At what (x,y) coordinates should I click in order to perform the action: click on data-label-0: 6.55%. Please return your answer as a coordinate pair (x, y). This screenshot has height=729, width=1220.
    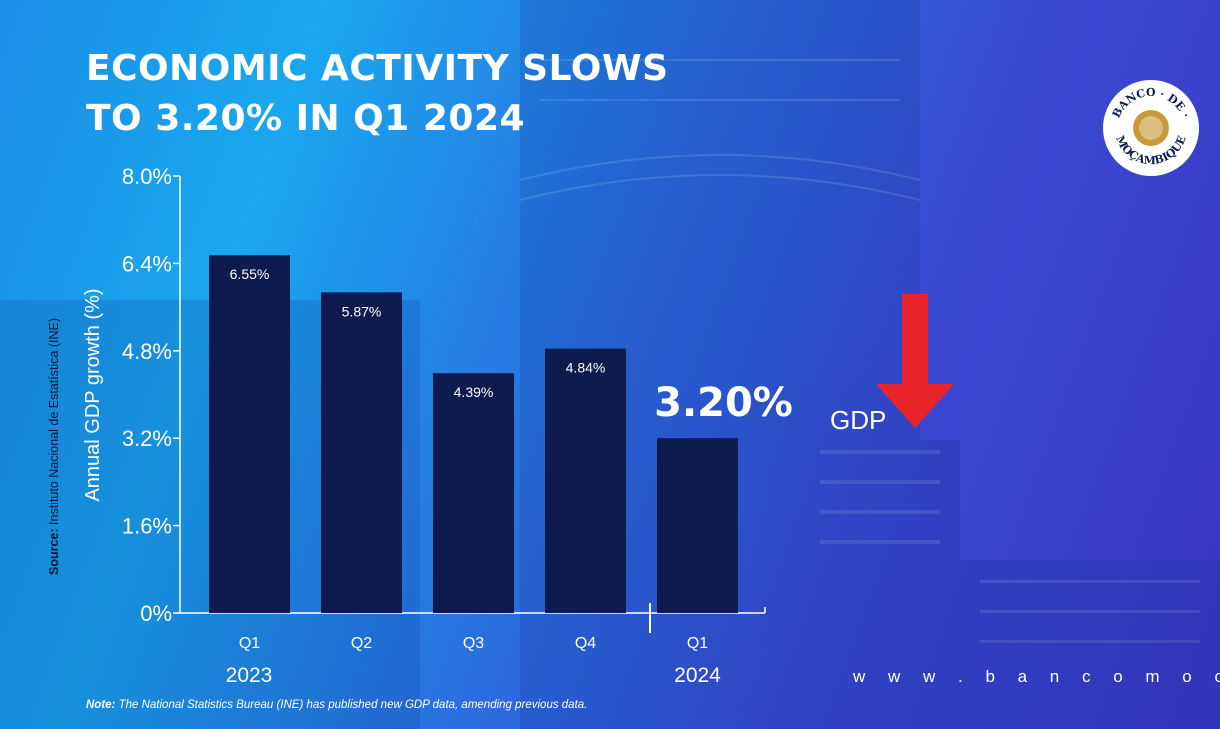
    Looking at the image, I should click on (250, 274).